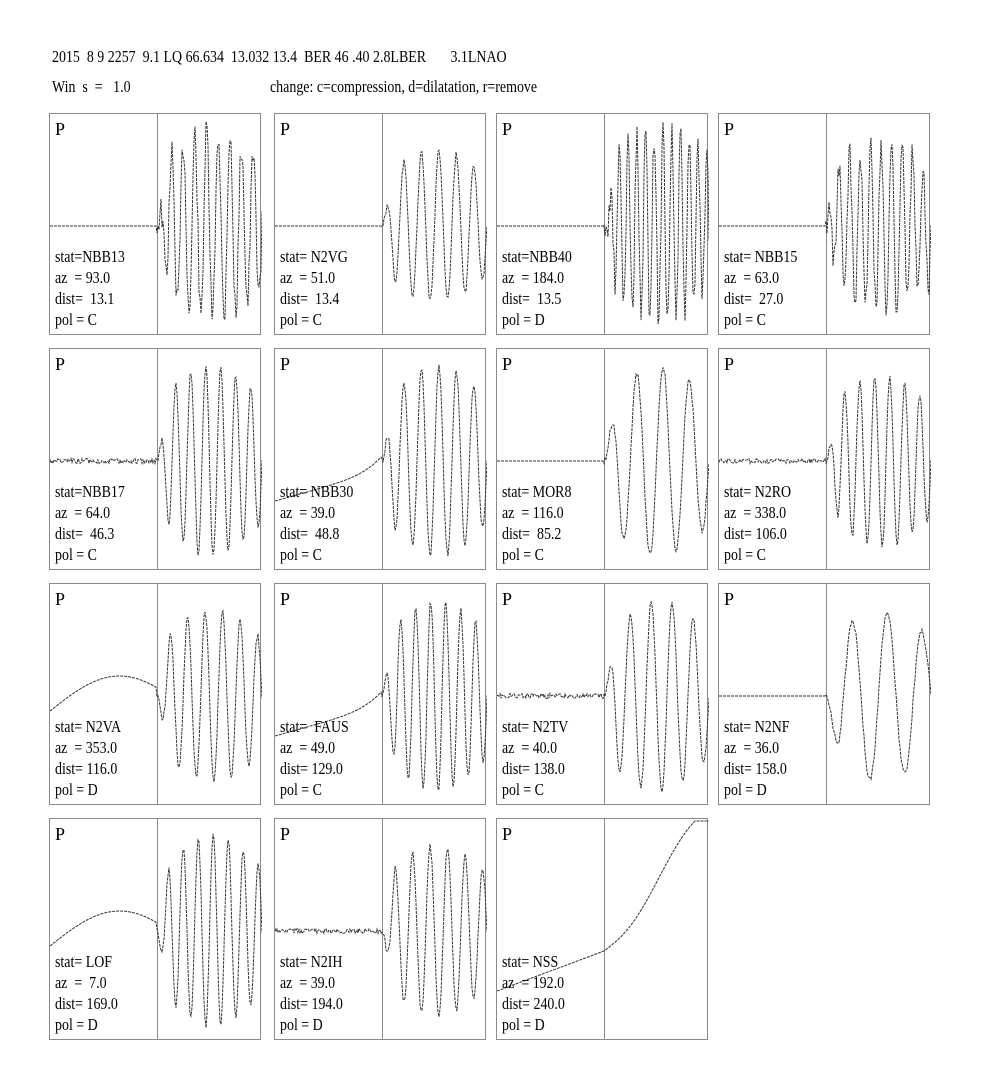 Image resolution: width=990 pixels, height=1084 pixels. Describe the element at coordinates (533, 768) in the screenshot. I see `station-dist: dist= 138.0` at that location.